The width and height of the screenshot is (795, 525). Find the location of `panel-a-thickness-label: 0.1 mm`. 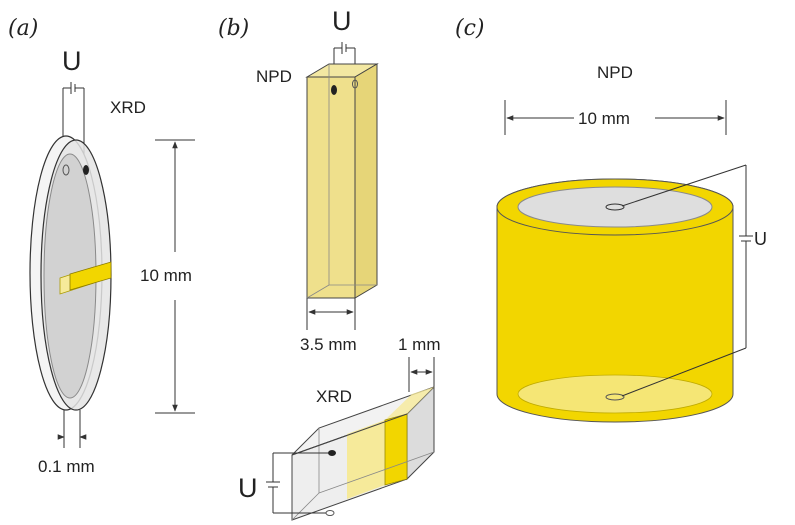

panel-a-thickness-label: 0.1 mm is located at coordinates (66, 466).